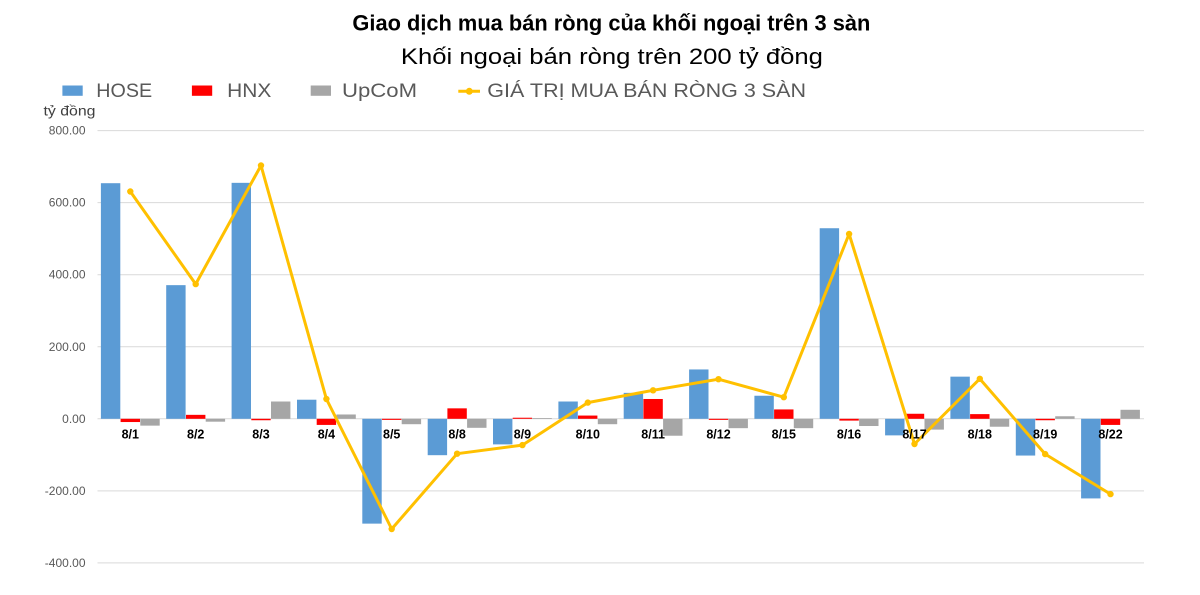  I want to click on svg-text: tỷ đồng, so click(70, 111).